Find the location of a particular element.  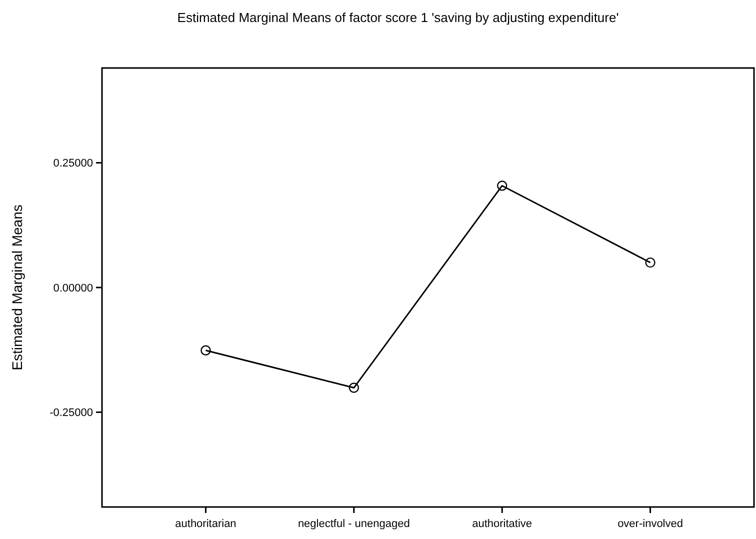

y-tick-label: -0.25000 is located at coordinates (71, 413).